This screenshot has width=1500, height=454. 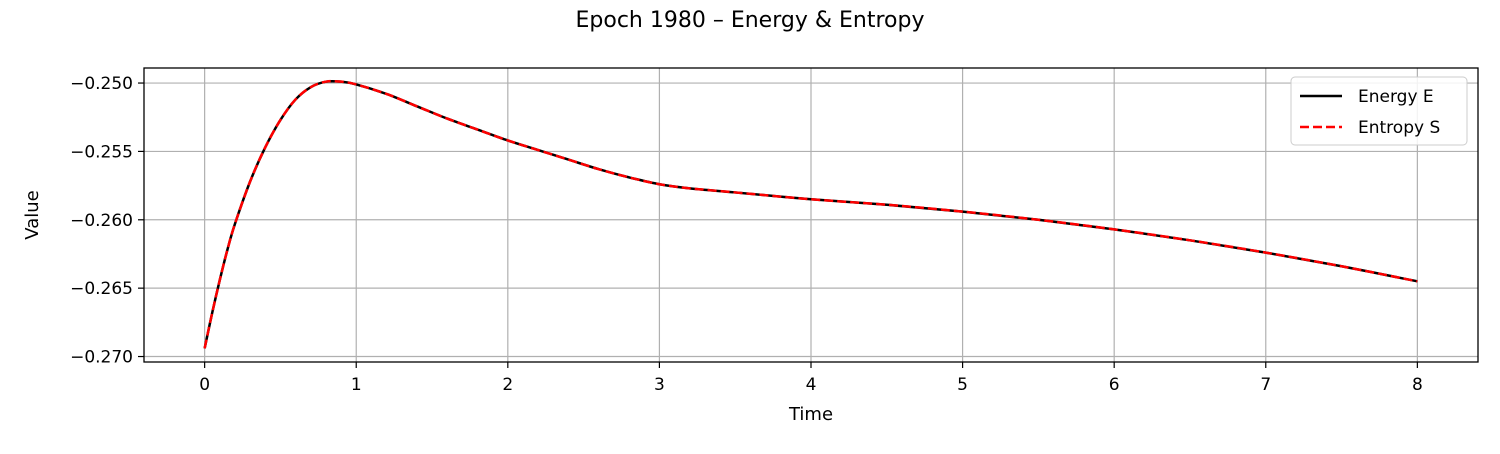 I want to click on x-tick-label: 2, so click(x=507, y=385).